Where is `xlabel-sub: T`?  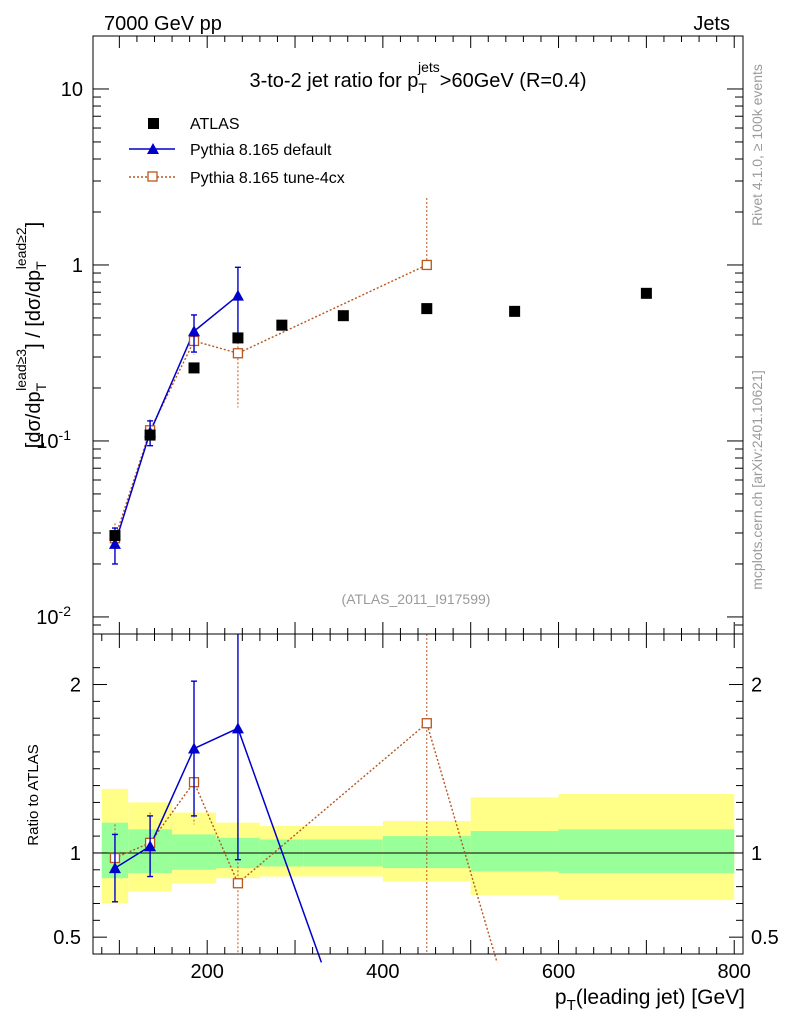 xlabel-sub: T is located at coordinates (571, 1005).